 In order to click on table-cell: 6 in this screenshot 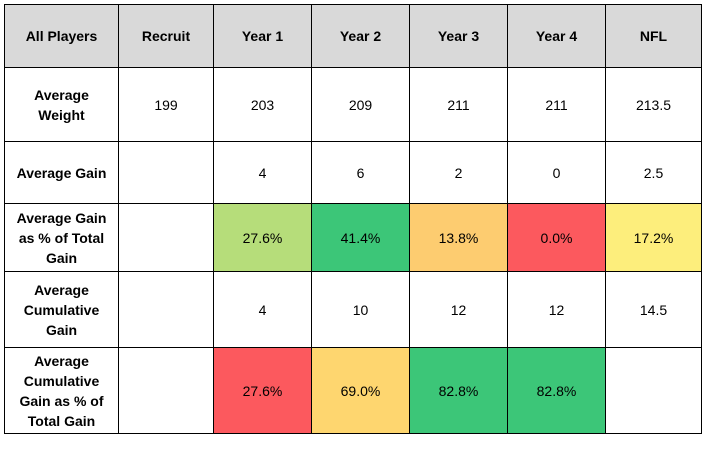, I will do `click(360, 172)`.